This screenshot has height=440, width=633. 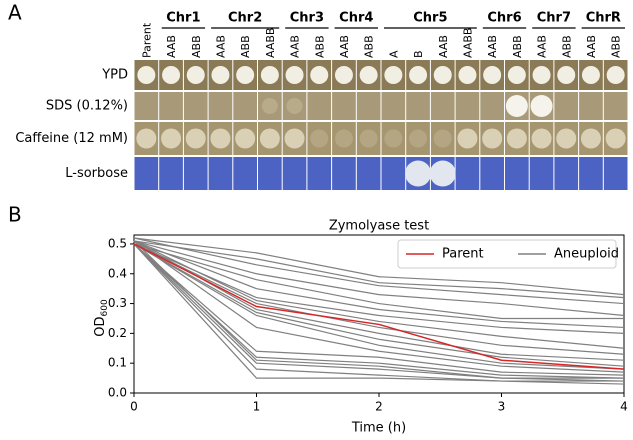 I want to click on x-axis-label: Time (h), so click(x=378, y=428).